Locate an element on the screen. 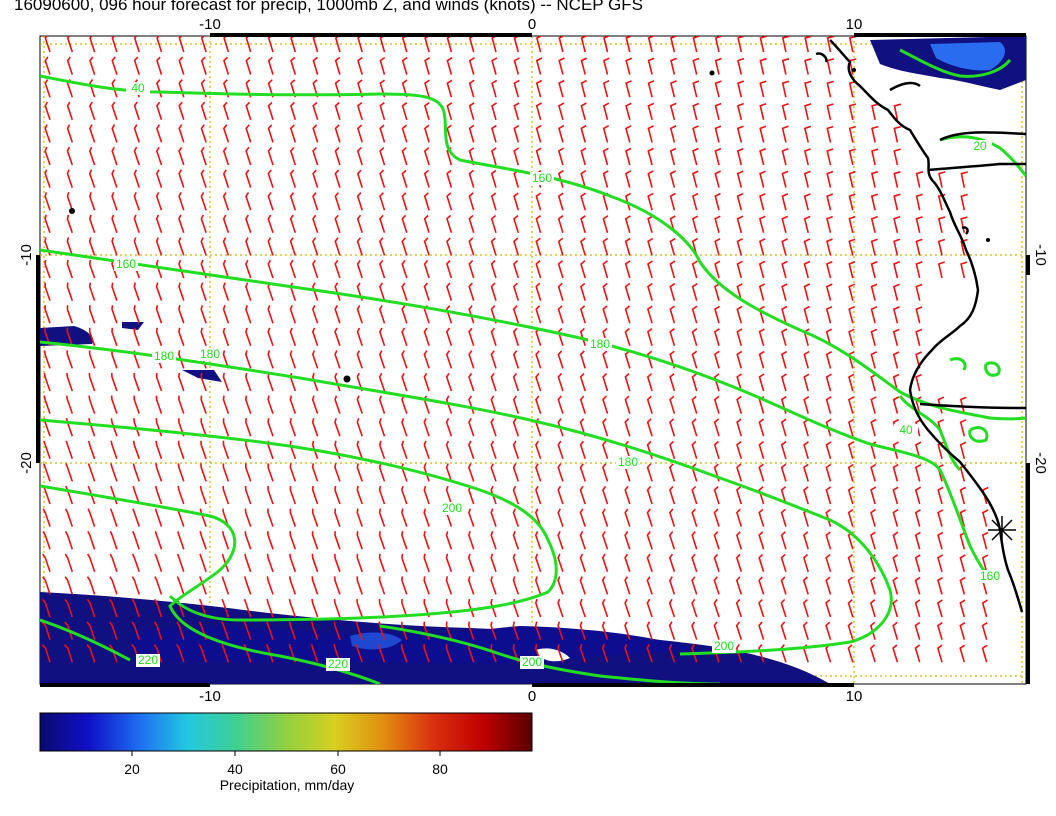 The image size is (1056, 816). contour-label: 40 is located at coordinates (906, 430).